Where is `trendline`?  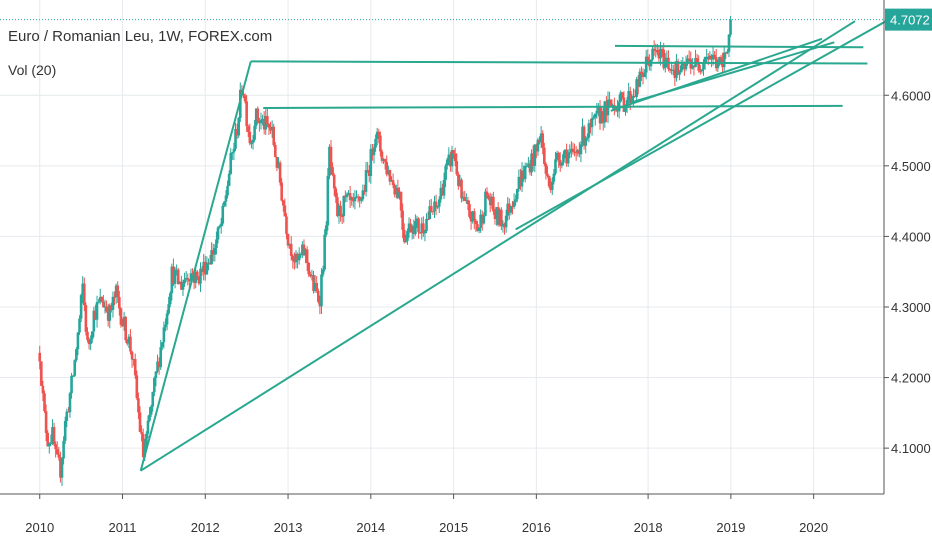
trendline is located at coordinates (739, 46).